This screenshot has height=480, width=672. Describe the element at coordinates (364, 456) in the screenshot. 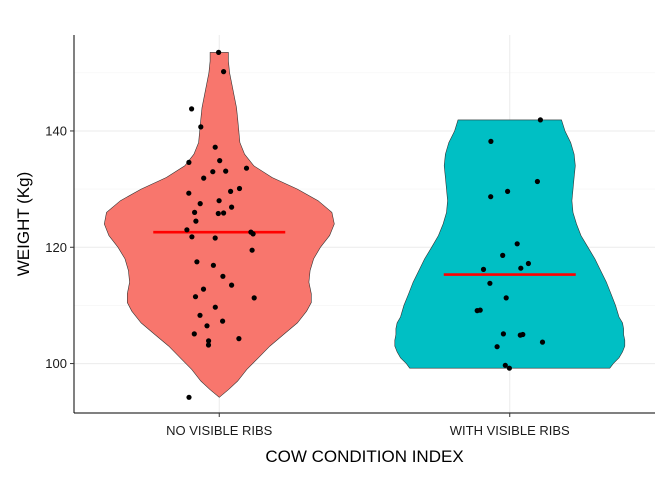

I see `x-axis-title: COW CONDITION INDEX` at that location.